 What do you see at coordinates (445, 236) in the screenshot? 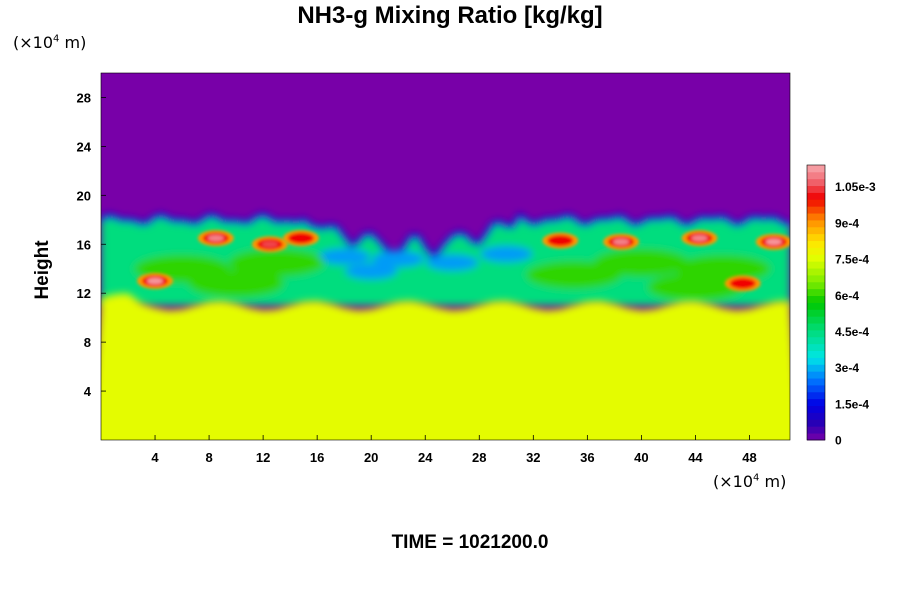
I see `cloud-top-edge` at bounding box center [445, 236].